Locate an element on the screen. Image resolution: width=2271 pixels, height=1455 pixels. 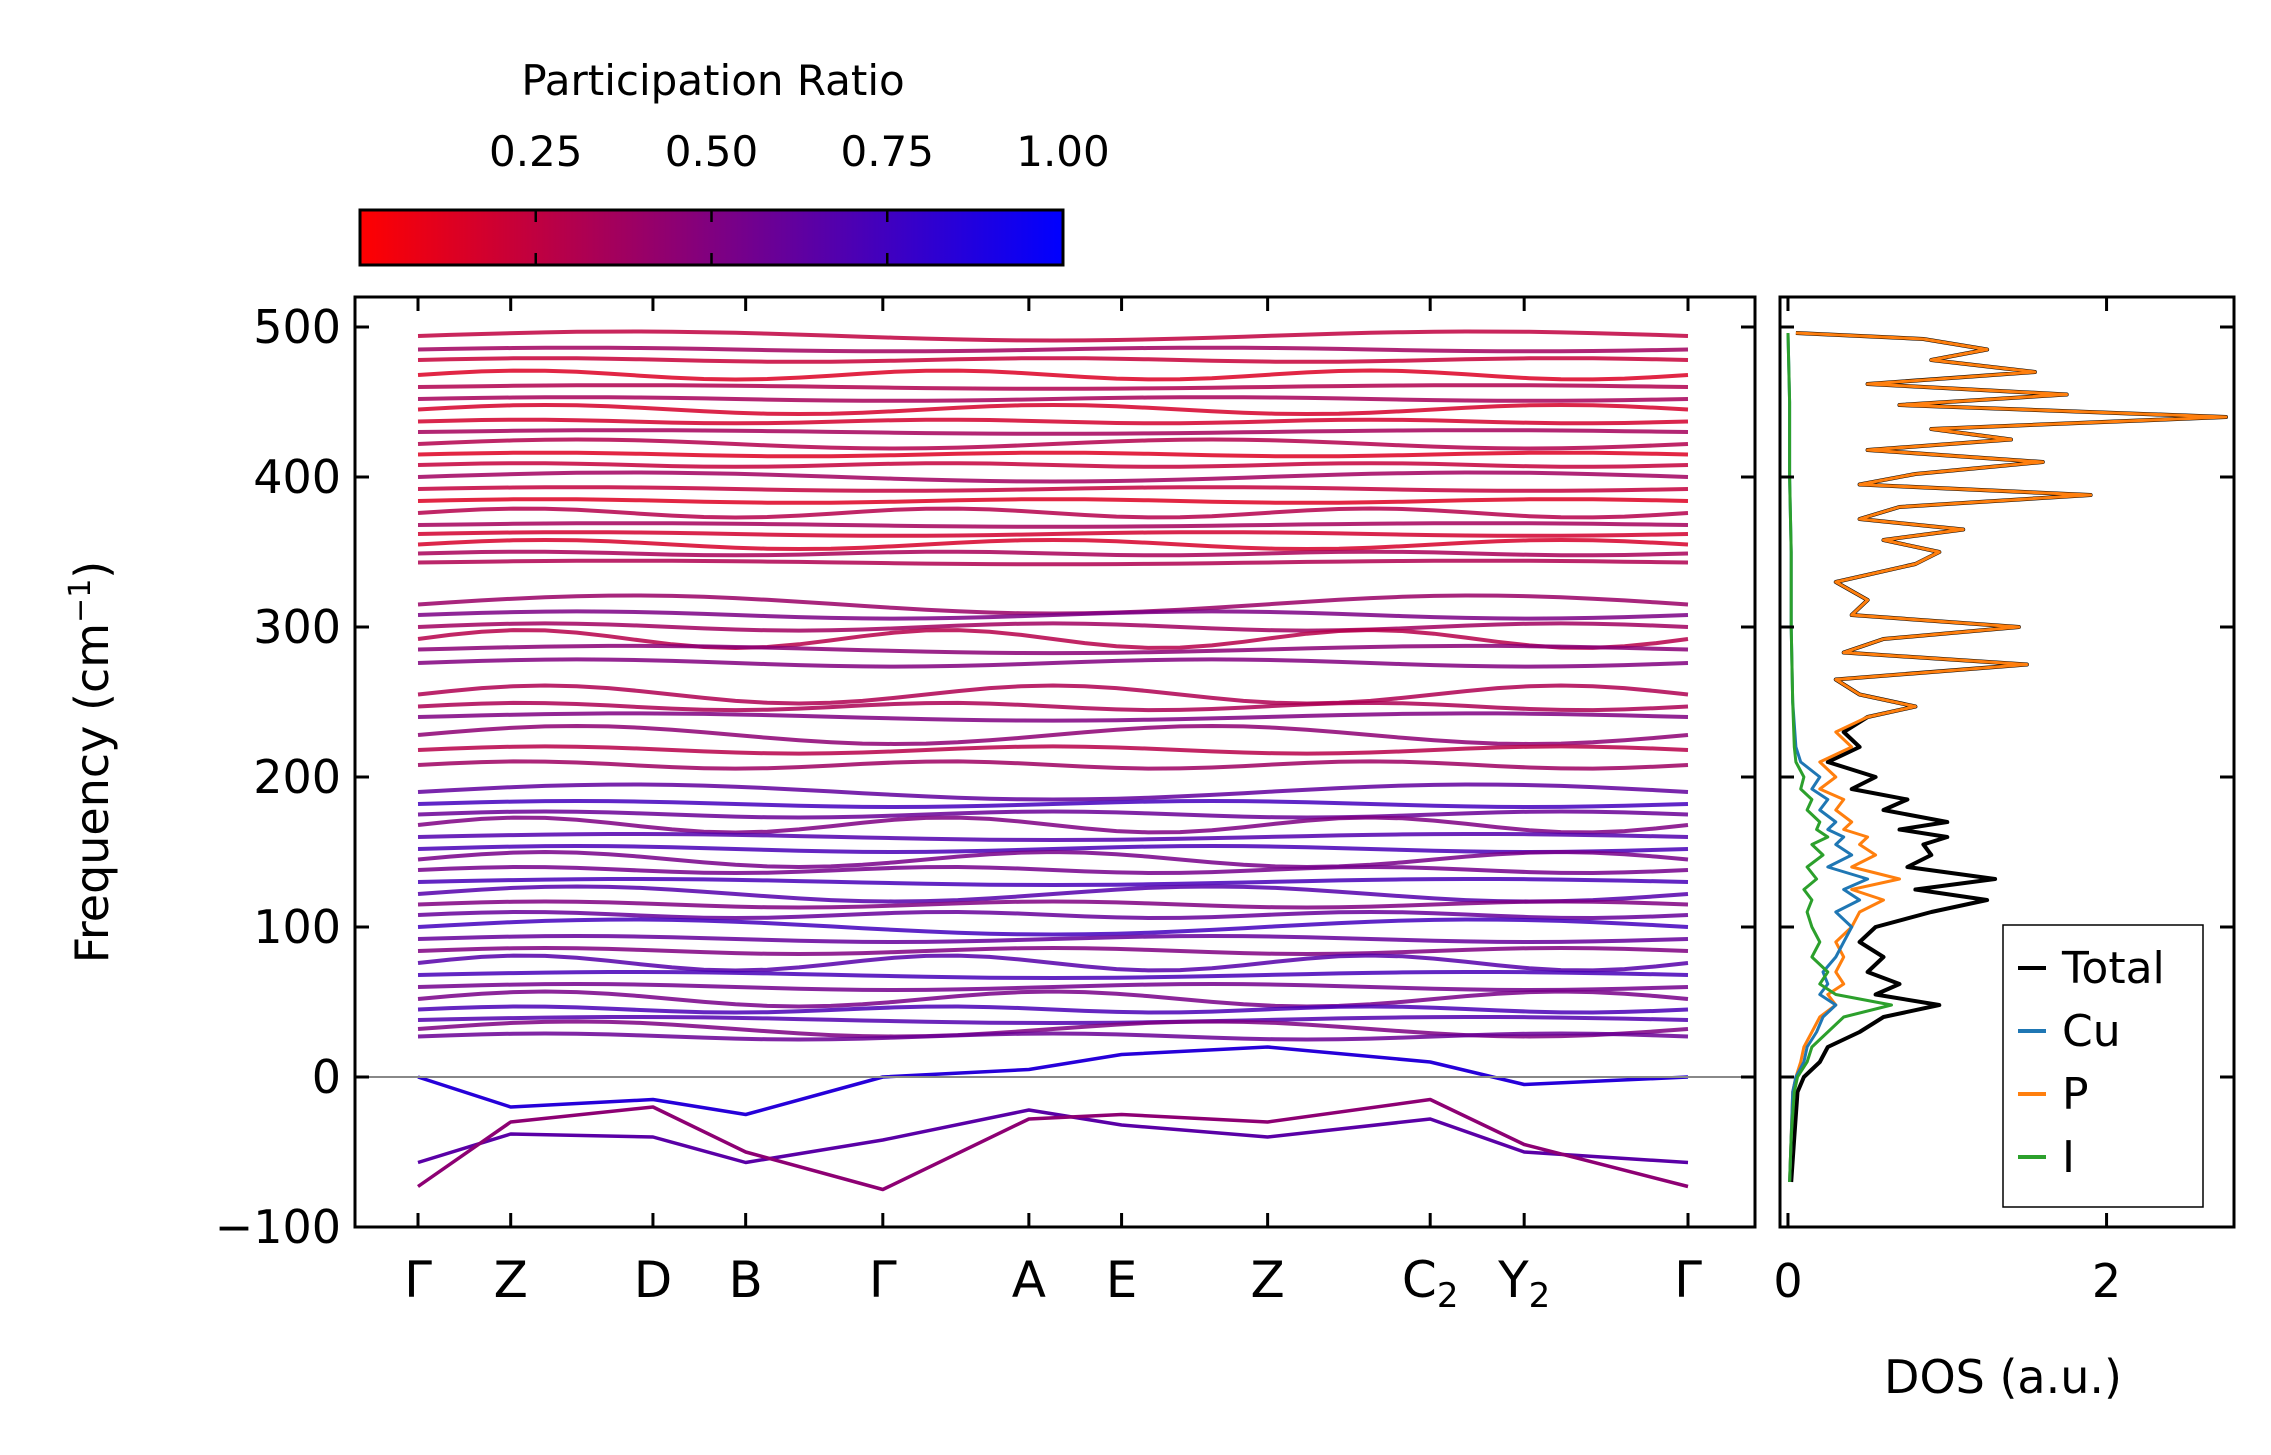
colorbar-tick-marks is located at coordinates (711, 237).